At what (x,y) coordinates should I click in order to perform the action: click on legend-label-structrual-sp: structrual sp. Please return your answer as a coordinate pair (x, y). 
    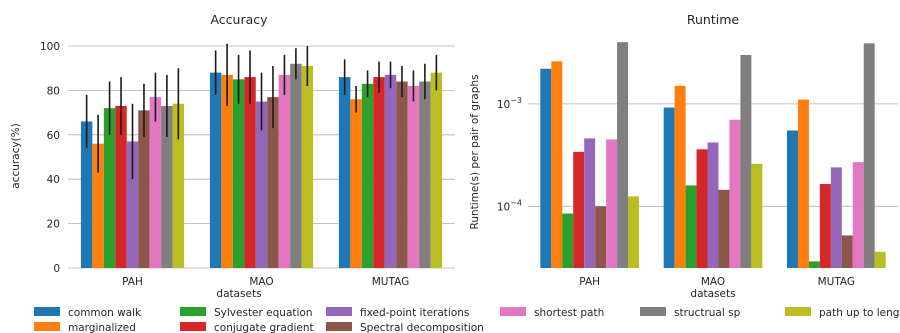
    Looking at the image, I should click on (707, 313).